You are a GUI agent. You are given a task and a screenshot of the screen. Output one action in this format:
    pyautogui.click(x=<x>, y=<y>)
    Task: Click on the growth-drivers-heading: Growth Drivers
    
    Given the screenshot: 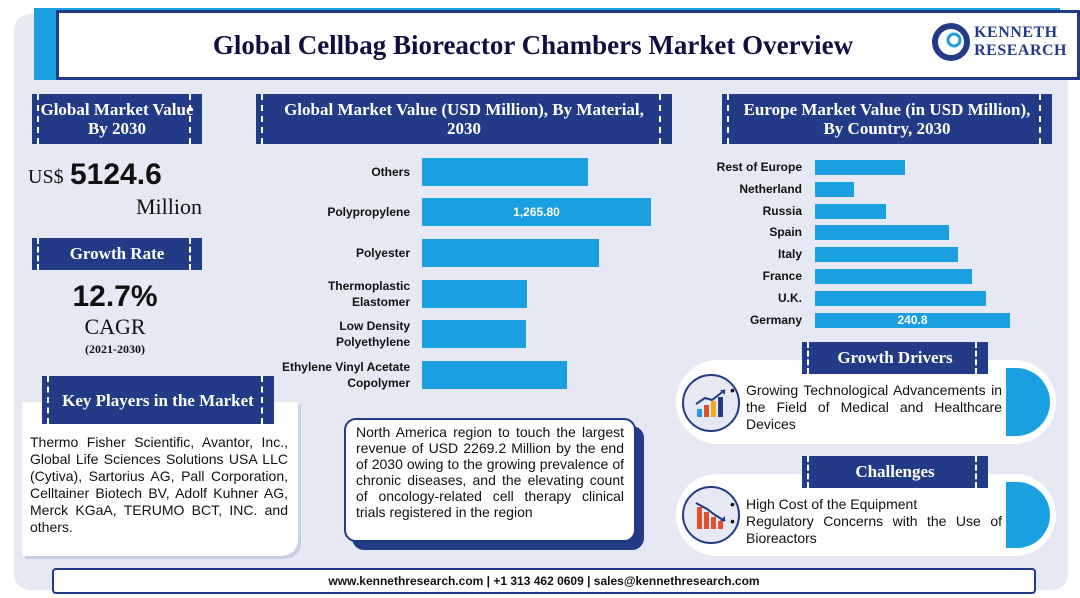 What is the action you would take?
    pyautogui.click(x=895, y=358)
    